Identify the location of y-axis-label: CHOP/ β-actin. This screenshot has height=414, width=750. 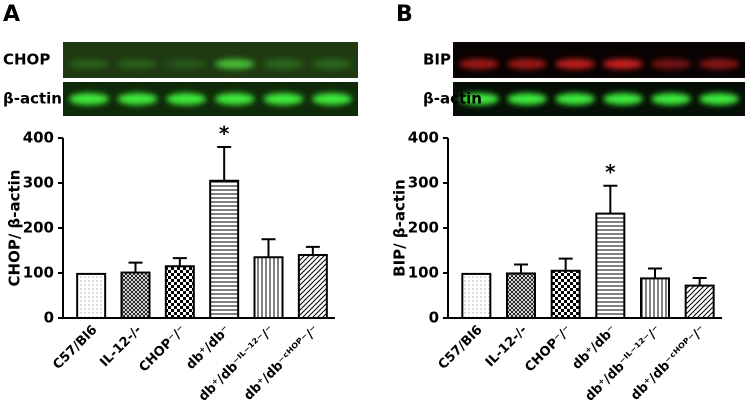
(15, 228).